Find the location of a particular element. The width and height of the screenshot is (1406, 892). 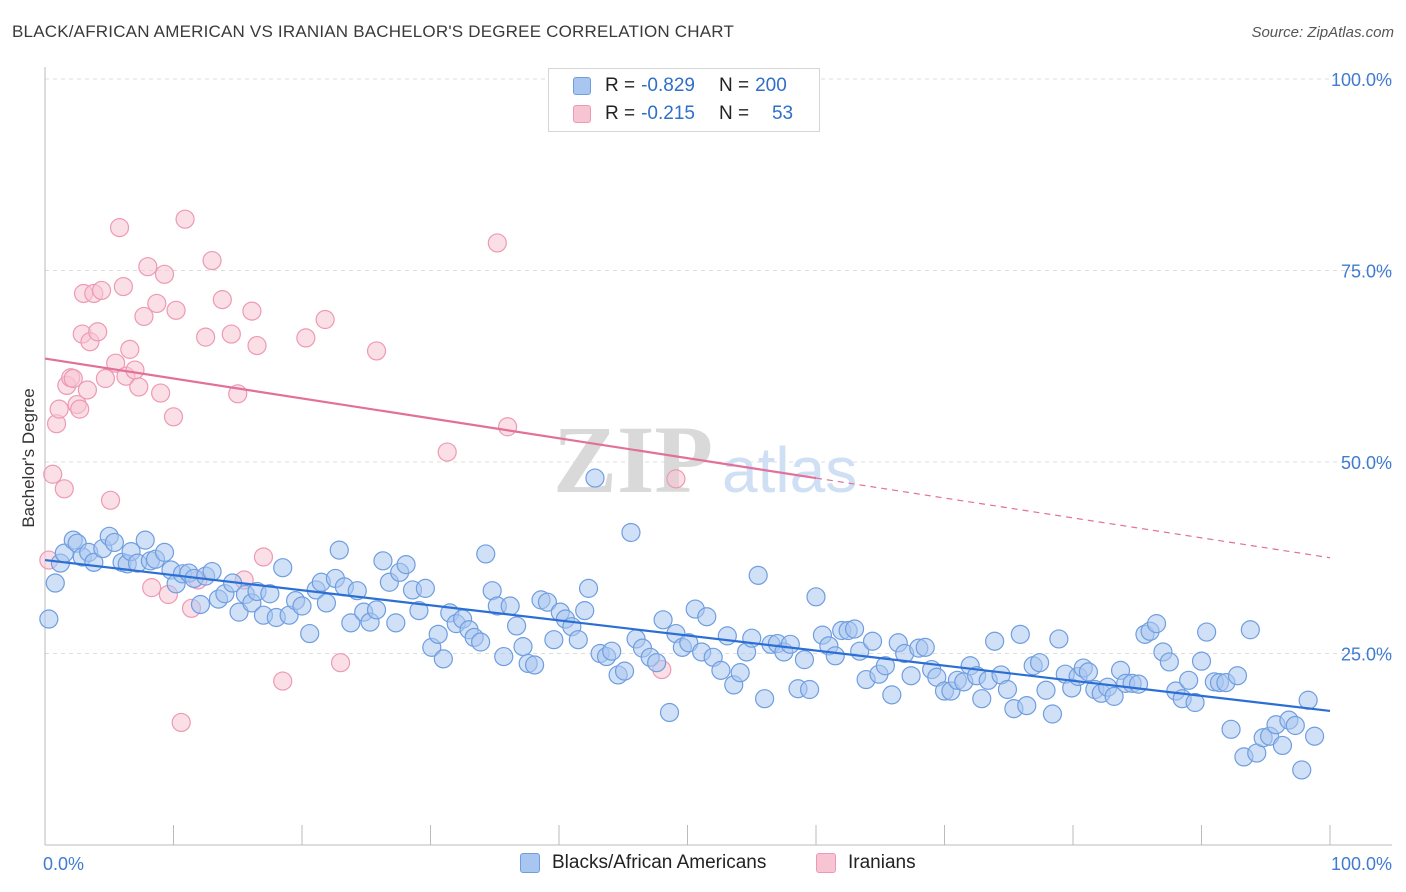

legend-swatch-blue is located at coordinates (582, 86).